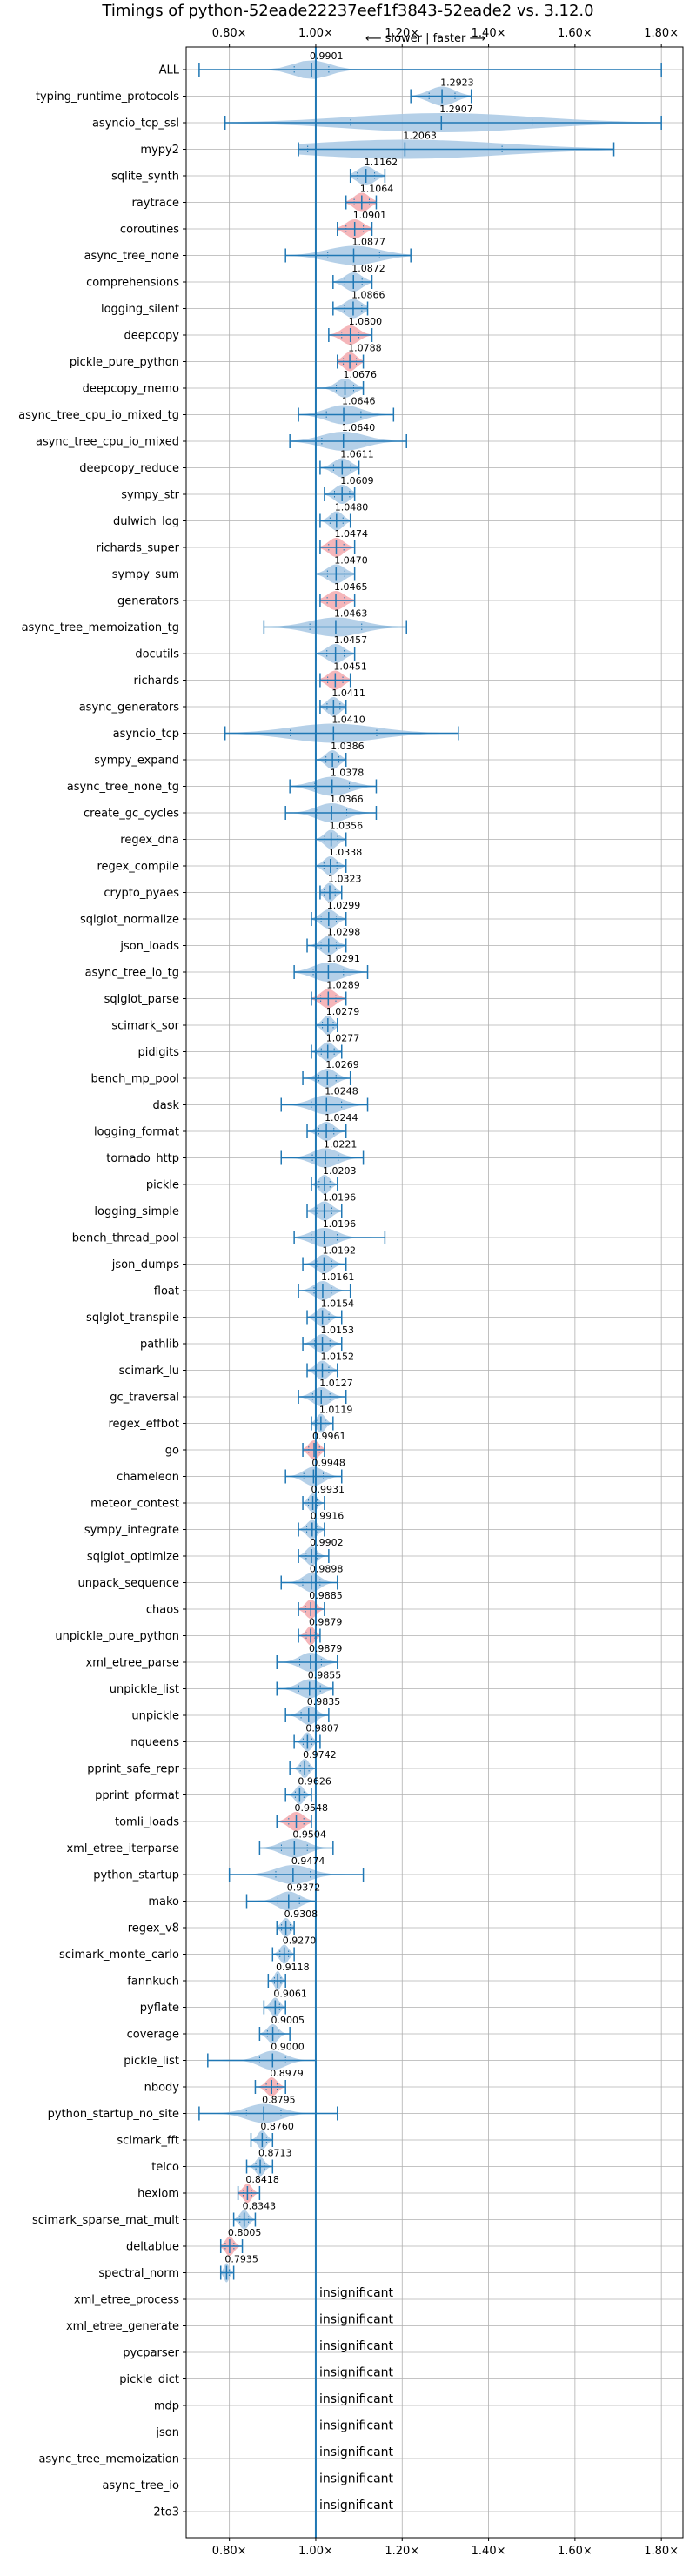  I want to click on value-label: 1.0676, so click(361, 374).